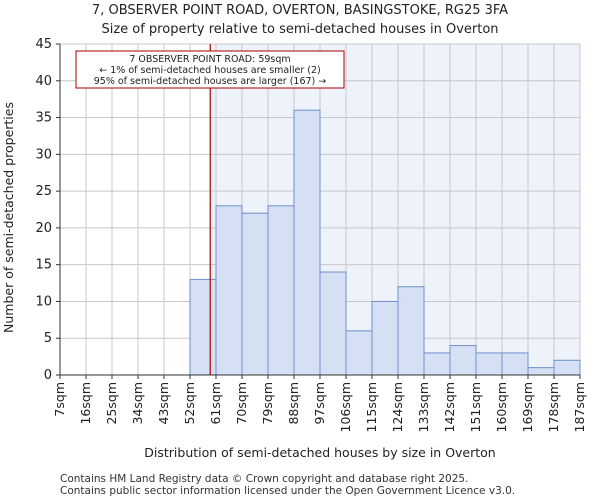  I want to click on y-tick-label: 40, so click(43, 81).